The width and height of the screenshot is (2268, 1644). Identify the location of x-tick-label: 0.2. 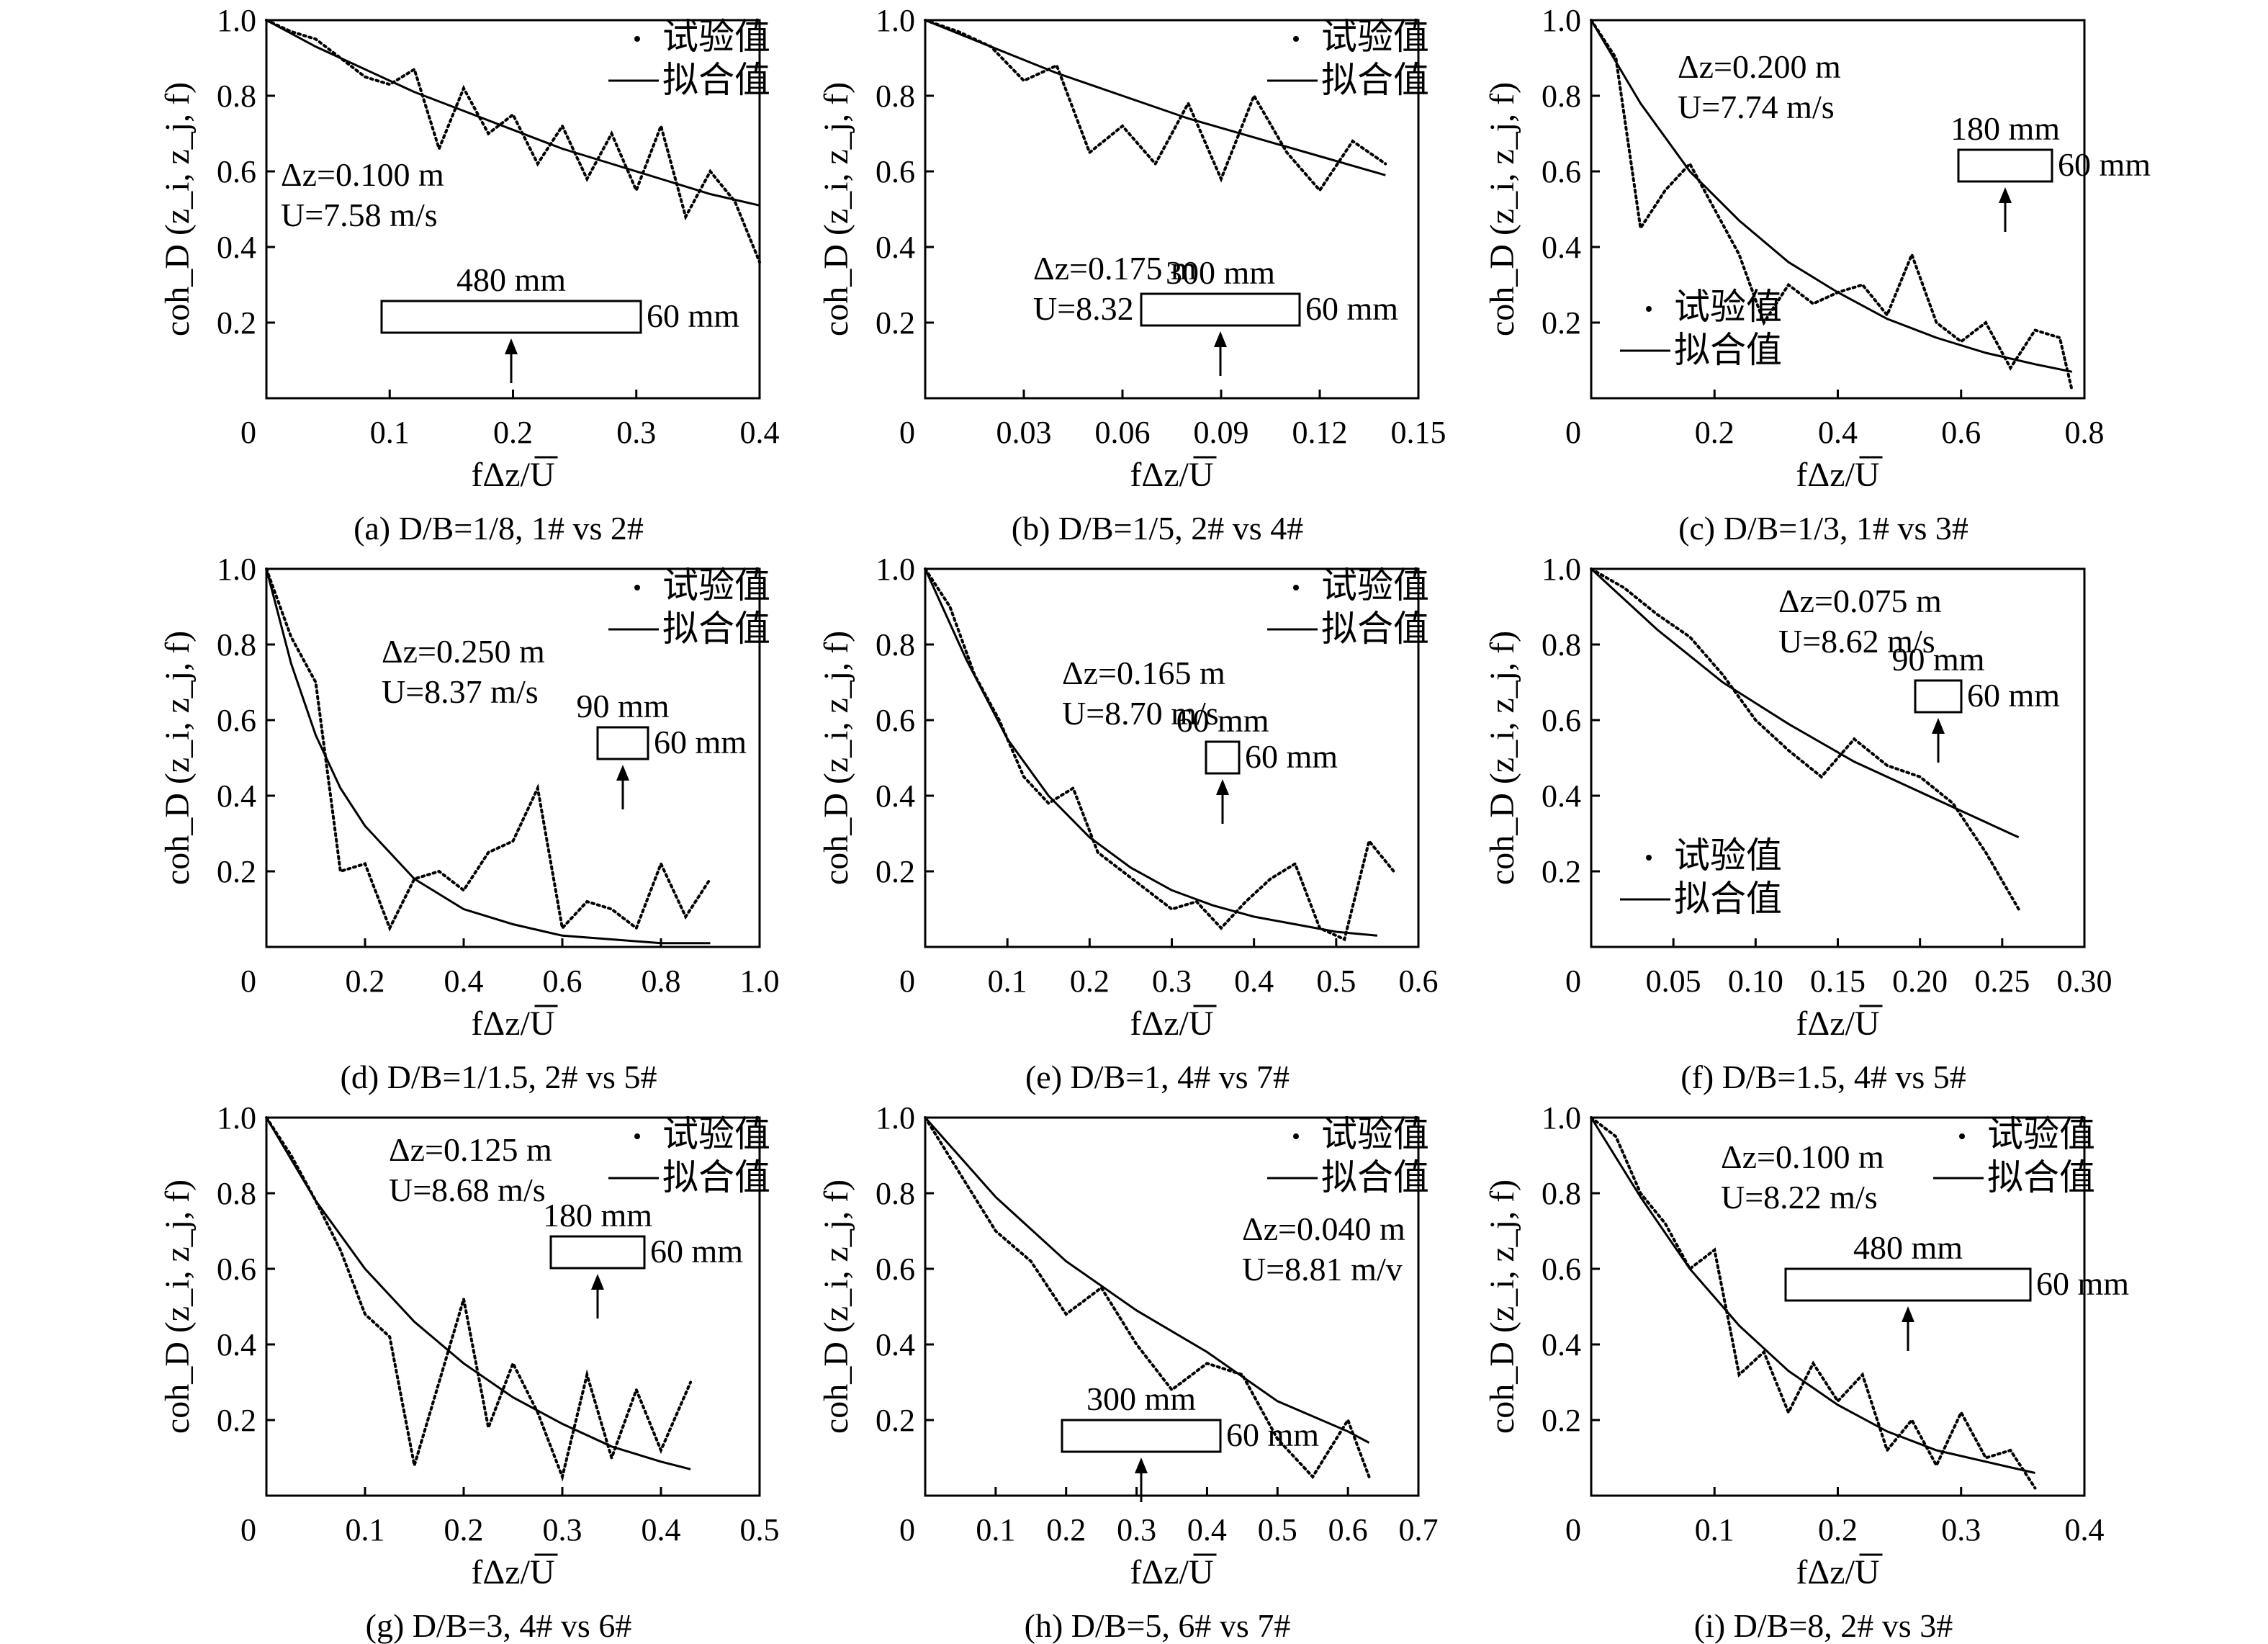
(365, 981).